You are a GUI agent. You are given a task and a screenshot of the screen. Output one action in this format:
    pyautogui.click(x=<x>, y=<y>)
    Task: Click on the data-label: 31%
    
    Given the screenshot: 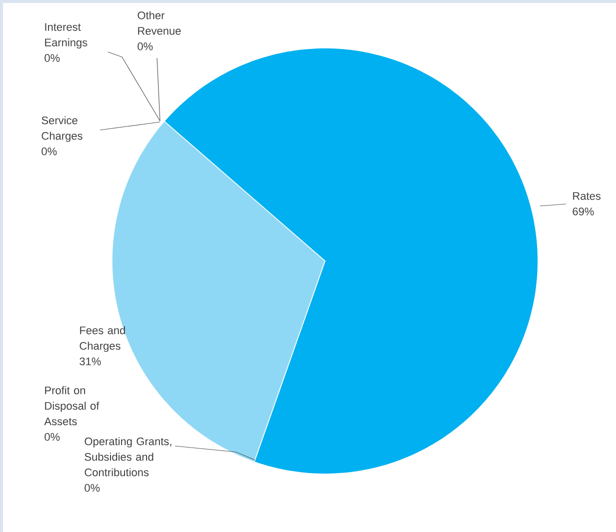 What is the action you would take?
    pyautogui.click(x=90, y=361)
    